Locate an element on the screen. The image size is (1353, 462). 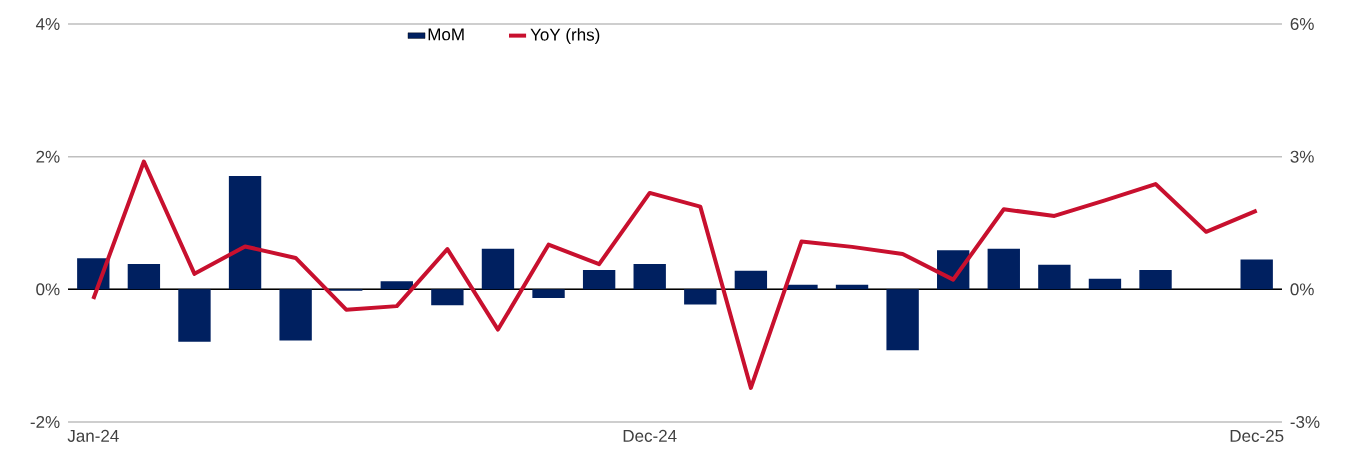
y-tick-label: 0% is located at coordinates (48, 289).